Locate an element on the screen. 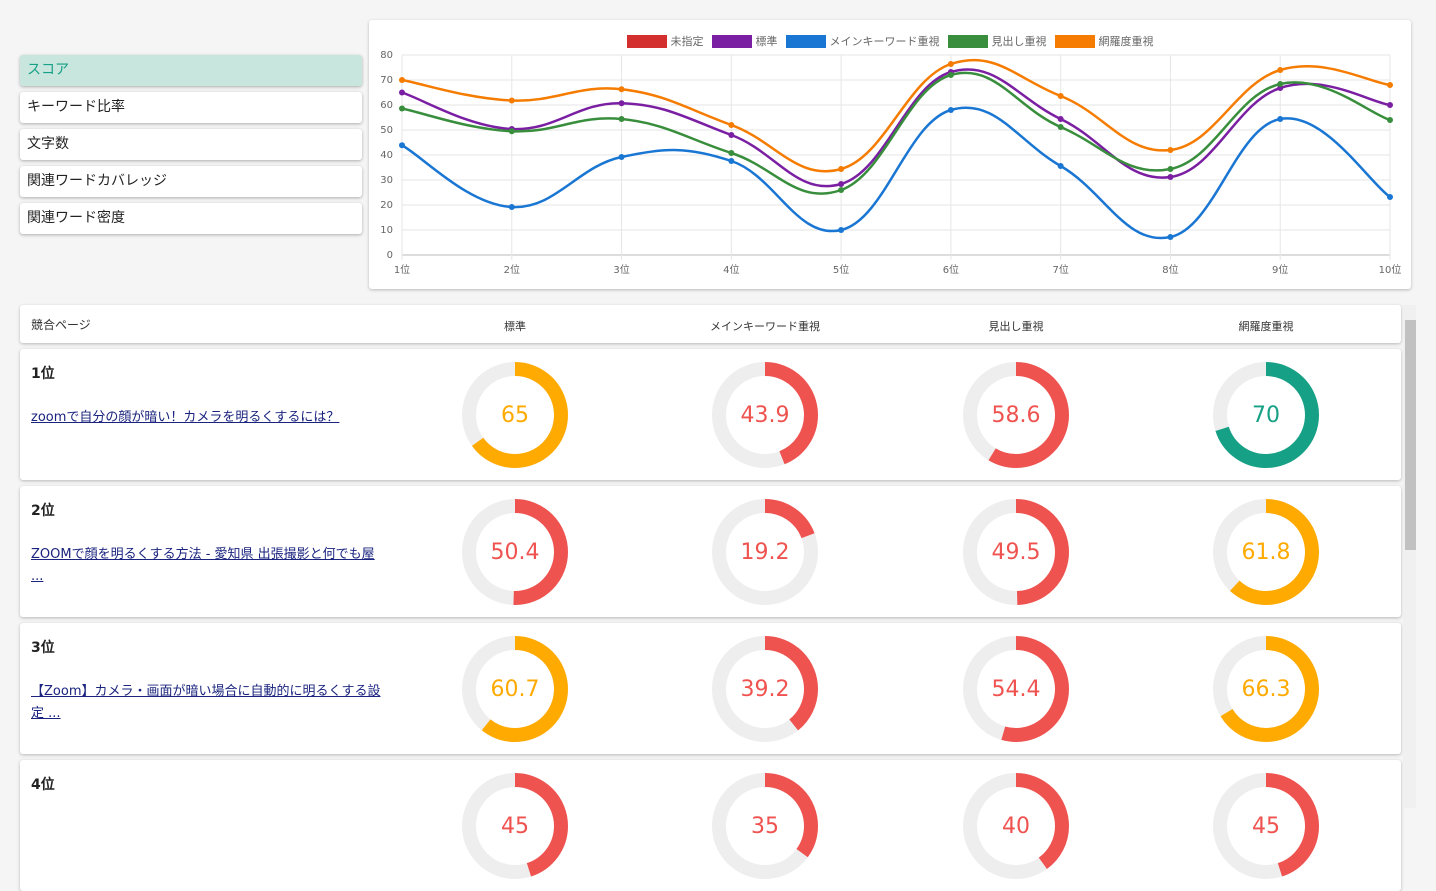 This screenshot has height=891, width=1436. donut-value: 54.4 is located at coordinates (1016, 689).